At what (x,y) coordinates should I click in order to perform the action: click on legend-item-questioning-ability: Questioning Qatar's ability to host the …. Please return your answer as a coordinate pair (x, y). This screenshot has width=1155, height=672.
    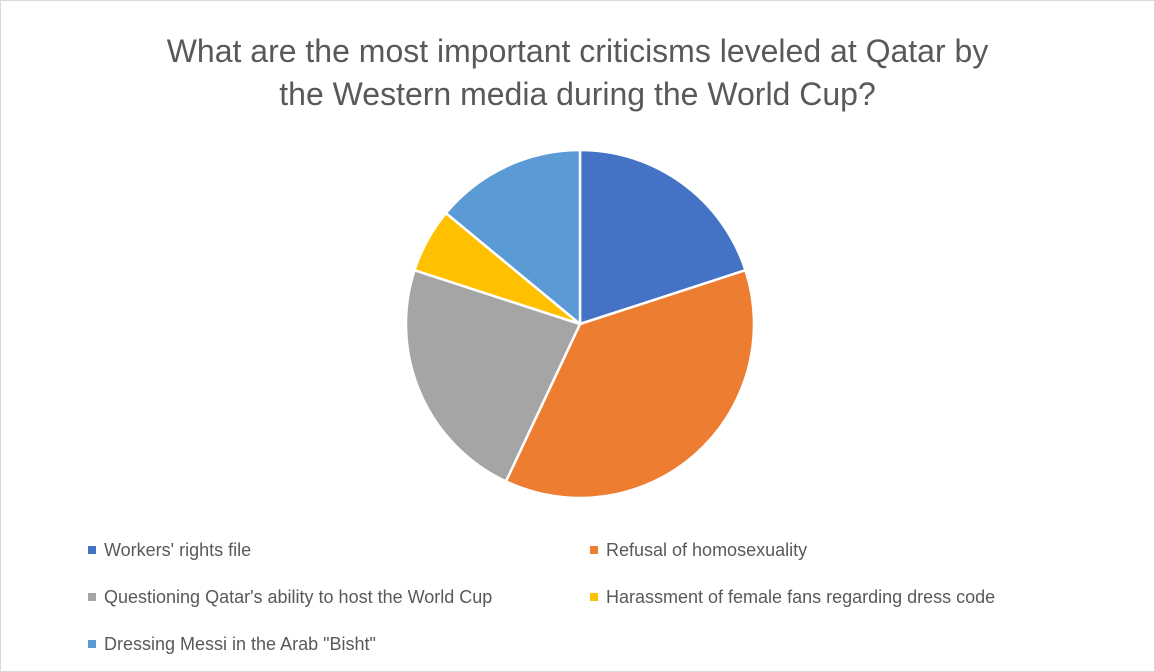
    Looking at the image, I should click on (290, 597).